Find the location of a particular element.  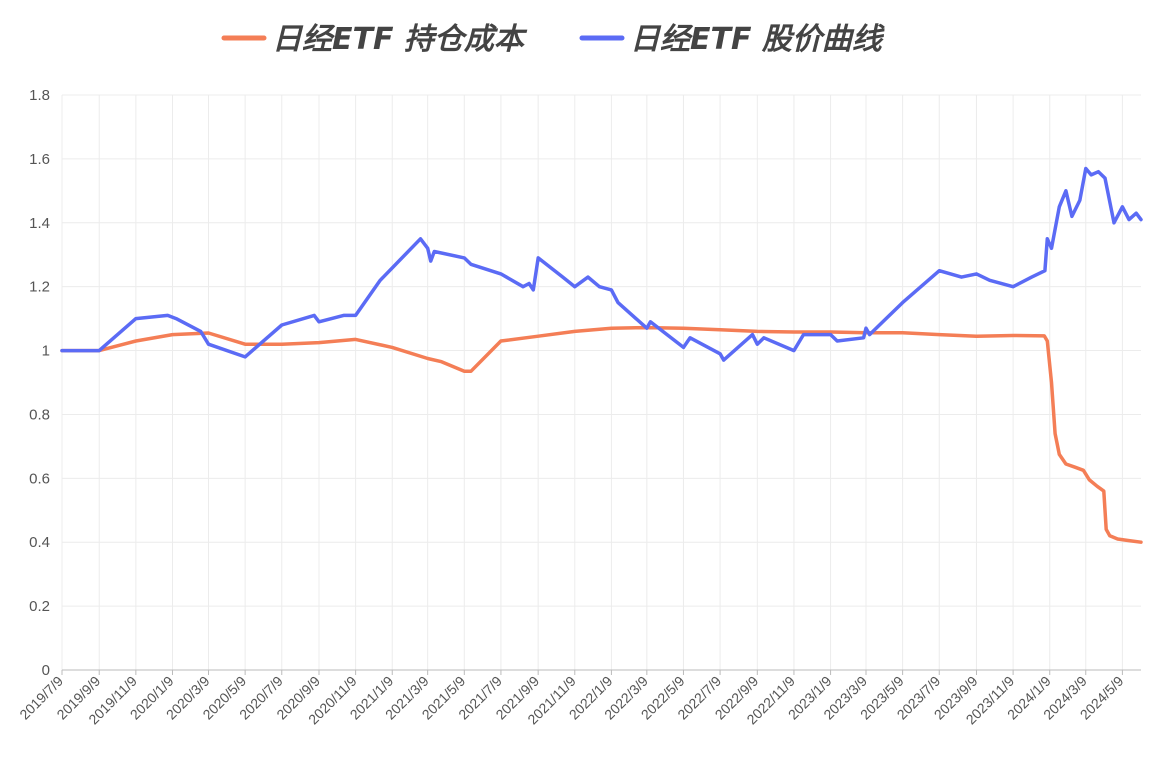

y-axis: 0 0.2 0.4 0.6 0.8 1 1.2 1.4 1.6 1.8 is located at coordinates (39, 383).